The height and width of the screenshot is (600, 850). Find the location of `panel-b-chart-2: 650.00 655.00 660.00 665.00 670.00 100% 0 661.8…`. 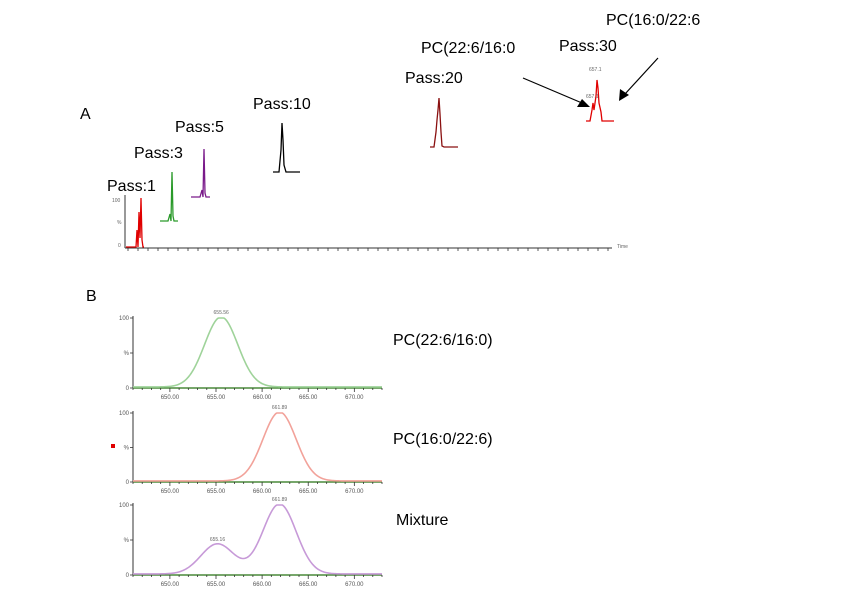

panel-b-chart-2: 650.00 655.00 660.00 665.00 670.00 100% 0 661.8… is located at coordinates (251, 450).